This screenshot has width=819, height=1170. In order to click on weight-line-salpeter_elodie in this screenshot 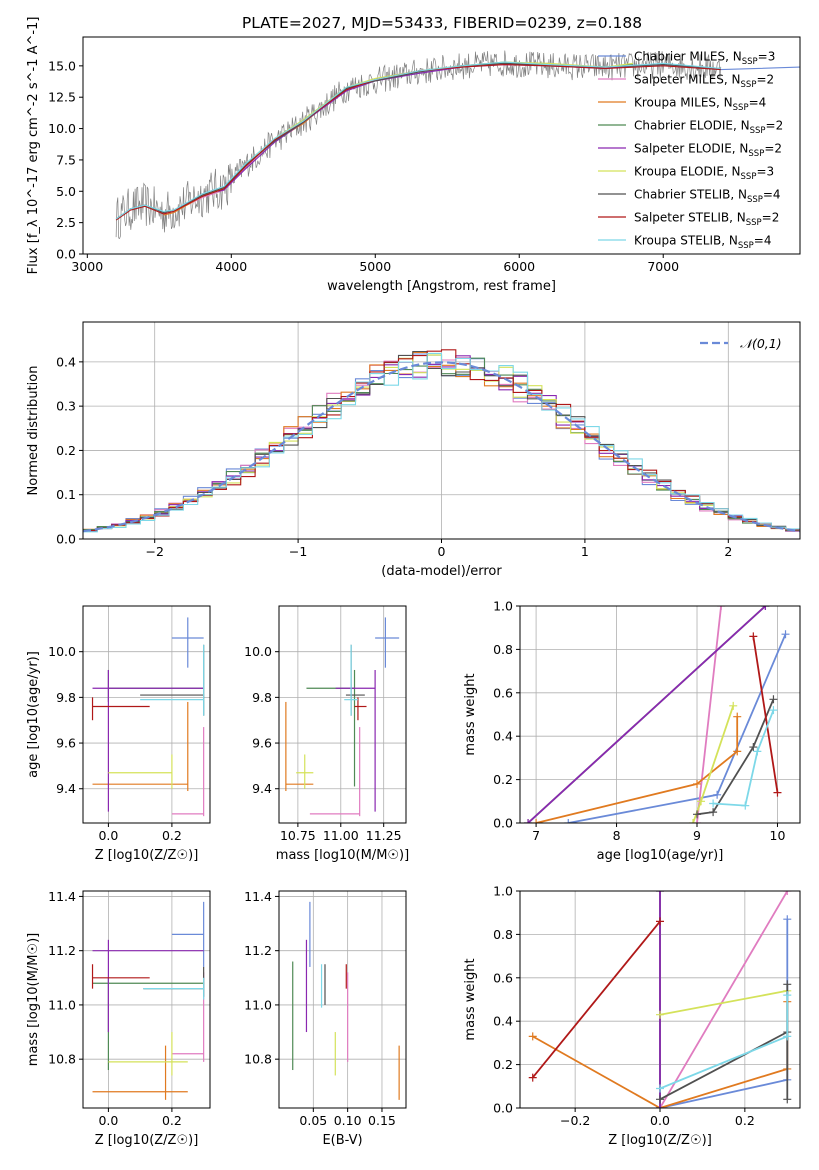, I will do `click(647, 714)`.